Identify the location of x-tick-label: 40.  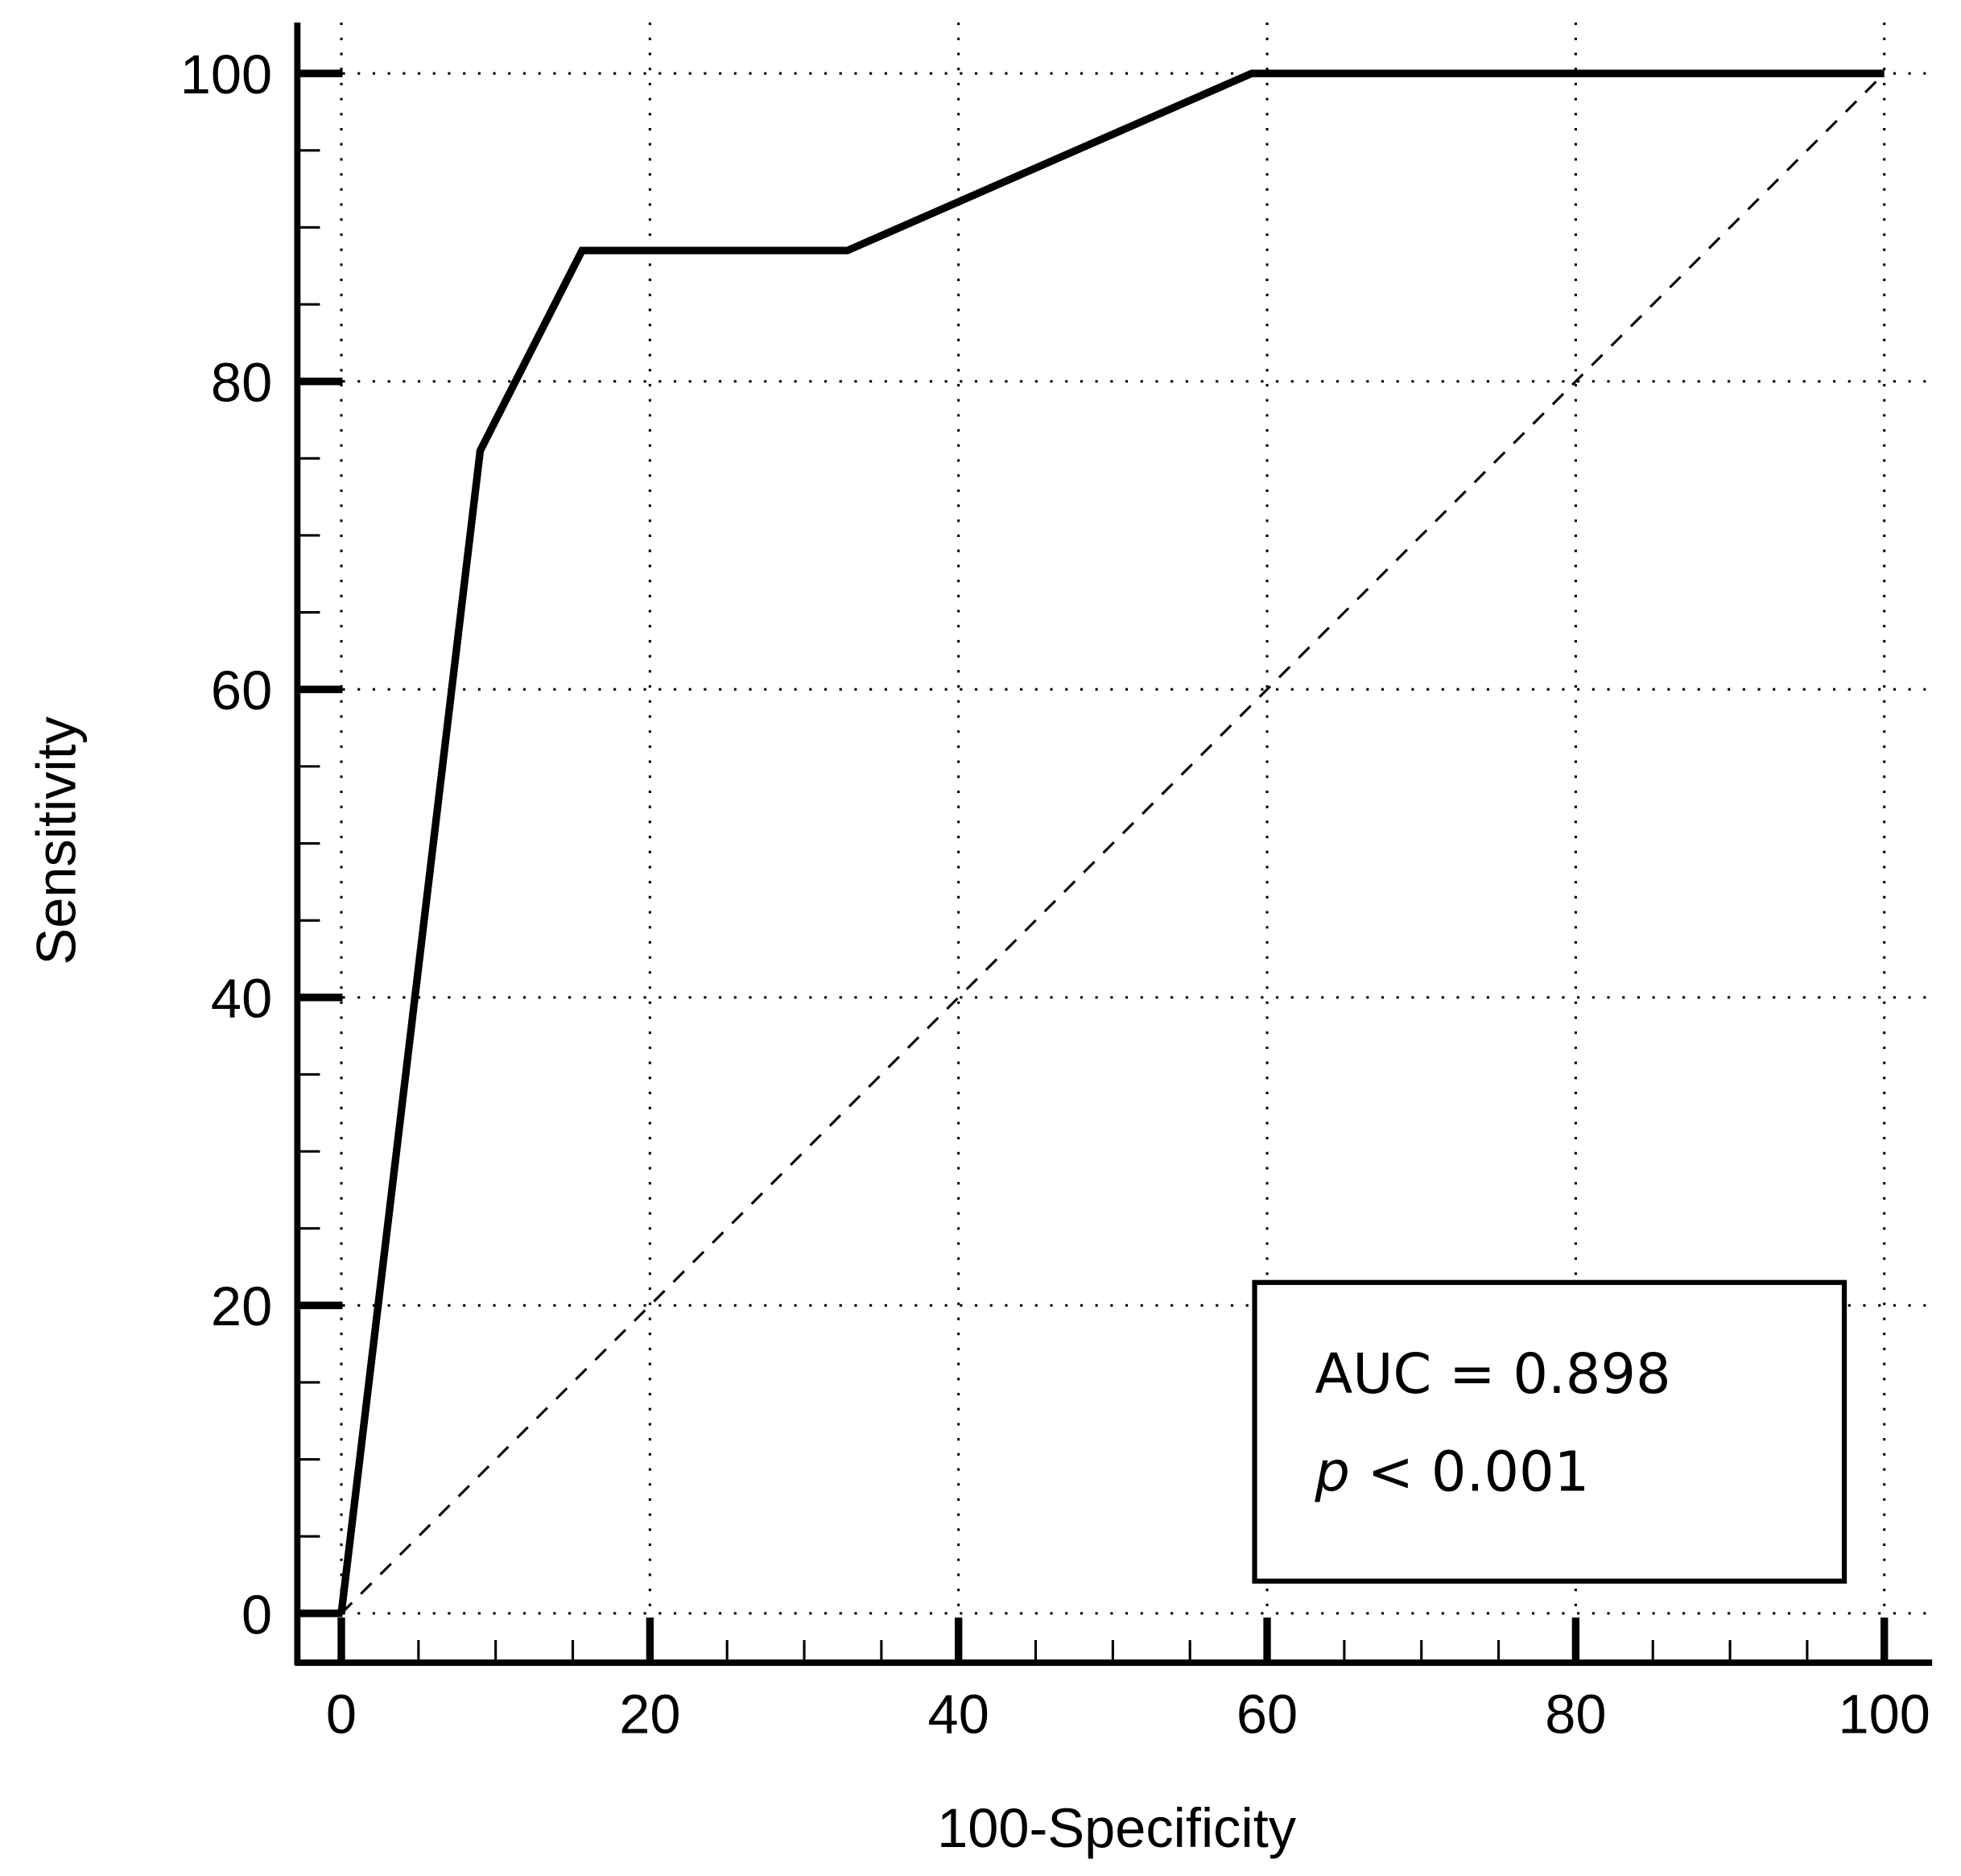
(958, 1714).